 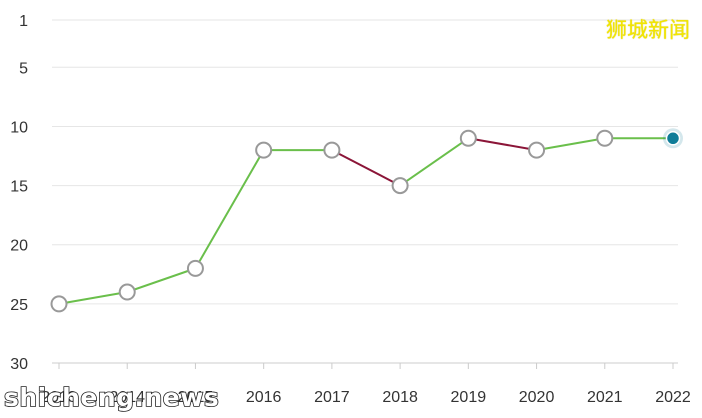 What do you see at coordinates (196, 397) in the screenshot?
I see `x-tick-label: 2015` at bounding box center [196, 397].